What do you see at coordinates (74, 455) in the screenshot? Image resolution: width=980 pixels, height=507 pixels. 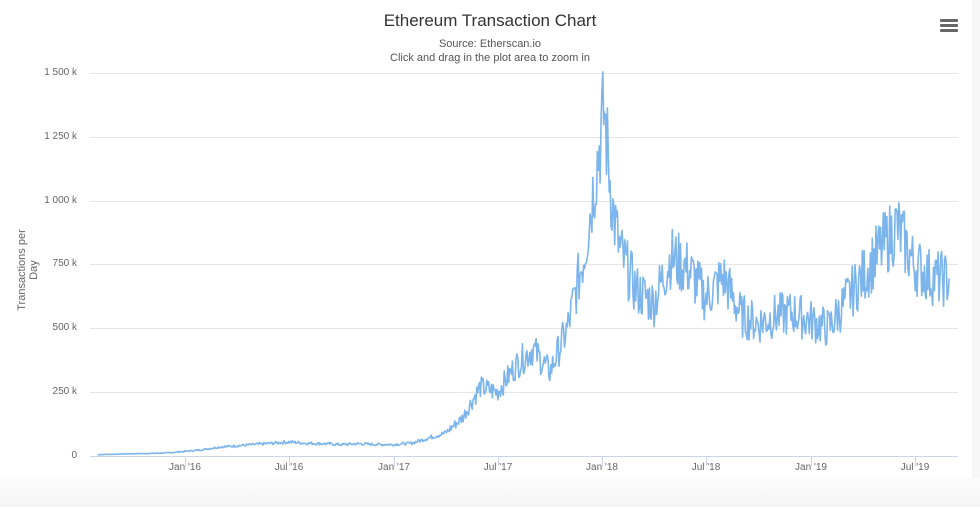 I see `y-tick-0: 0` at bounding box center [74, 455].